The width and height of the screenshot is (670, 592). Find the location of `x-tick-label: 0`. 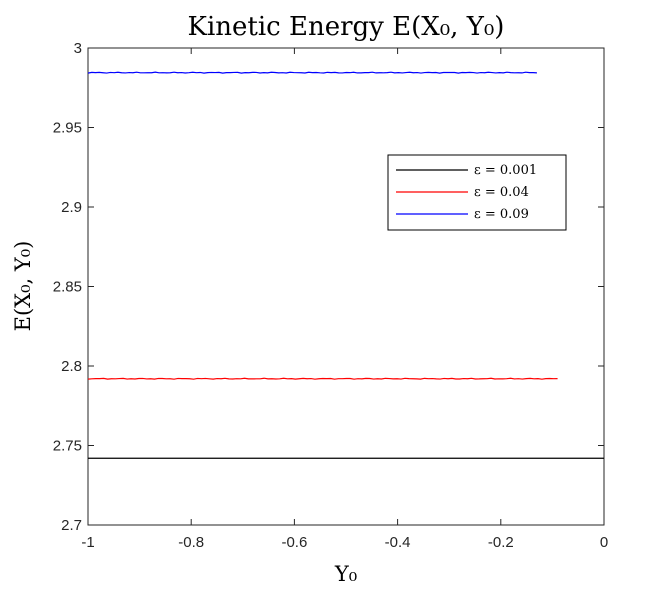

x-tick-label: 0 is located at coordinates (604, 542).